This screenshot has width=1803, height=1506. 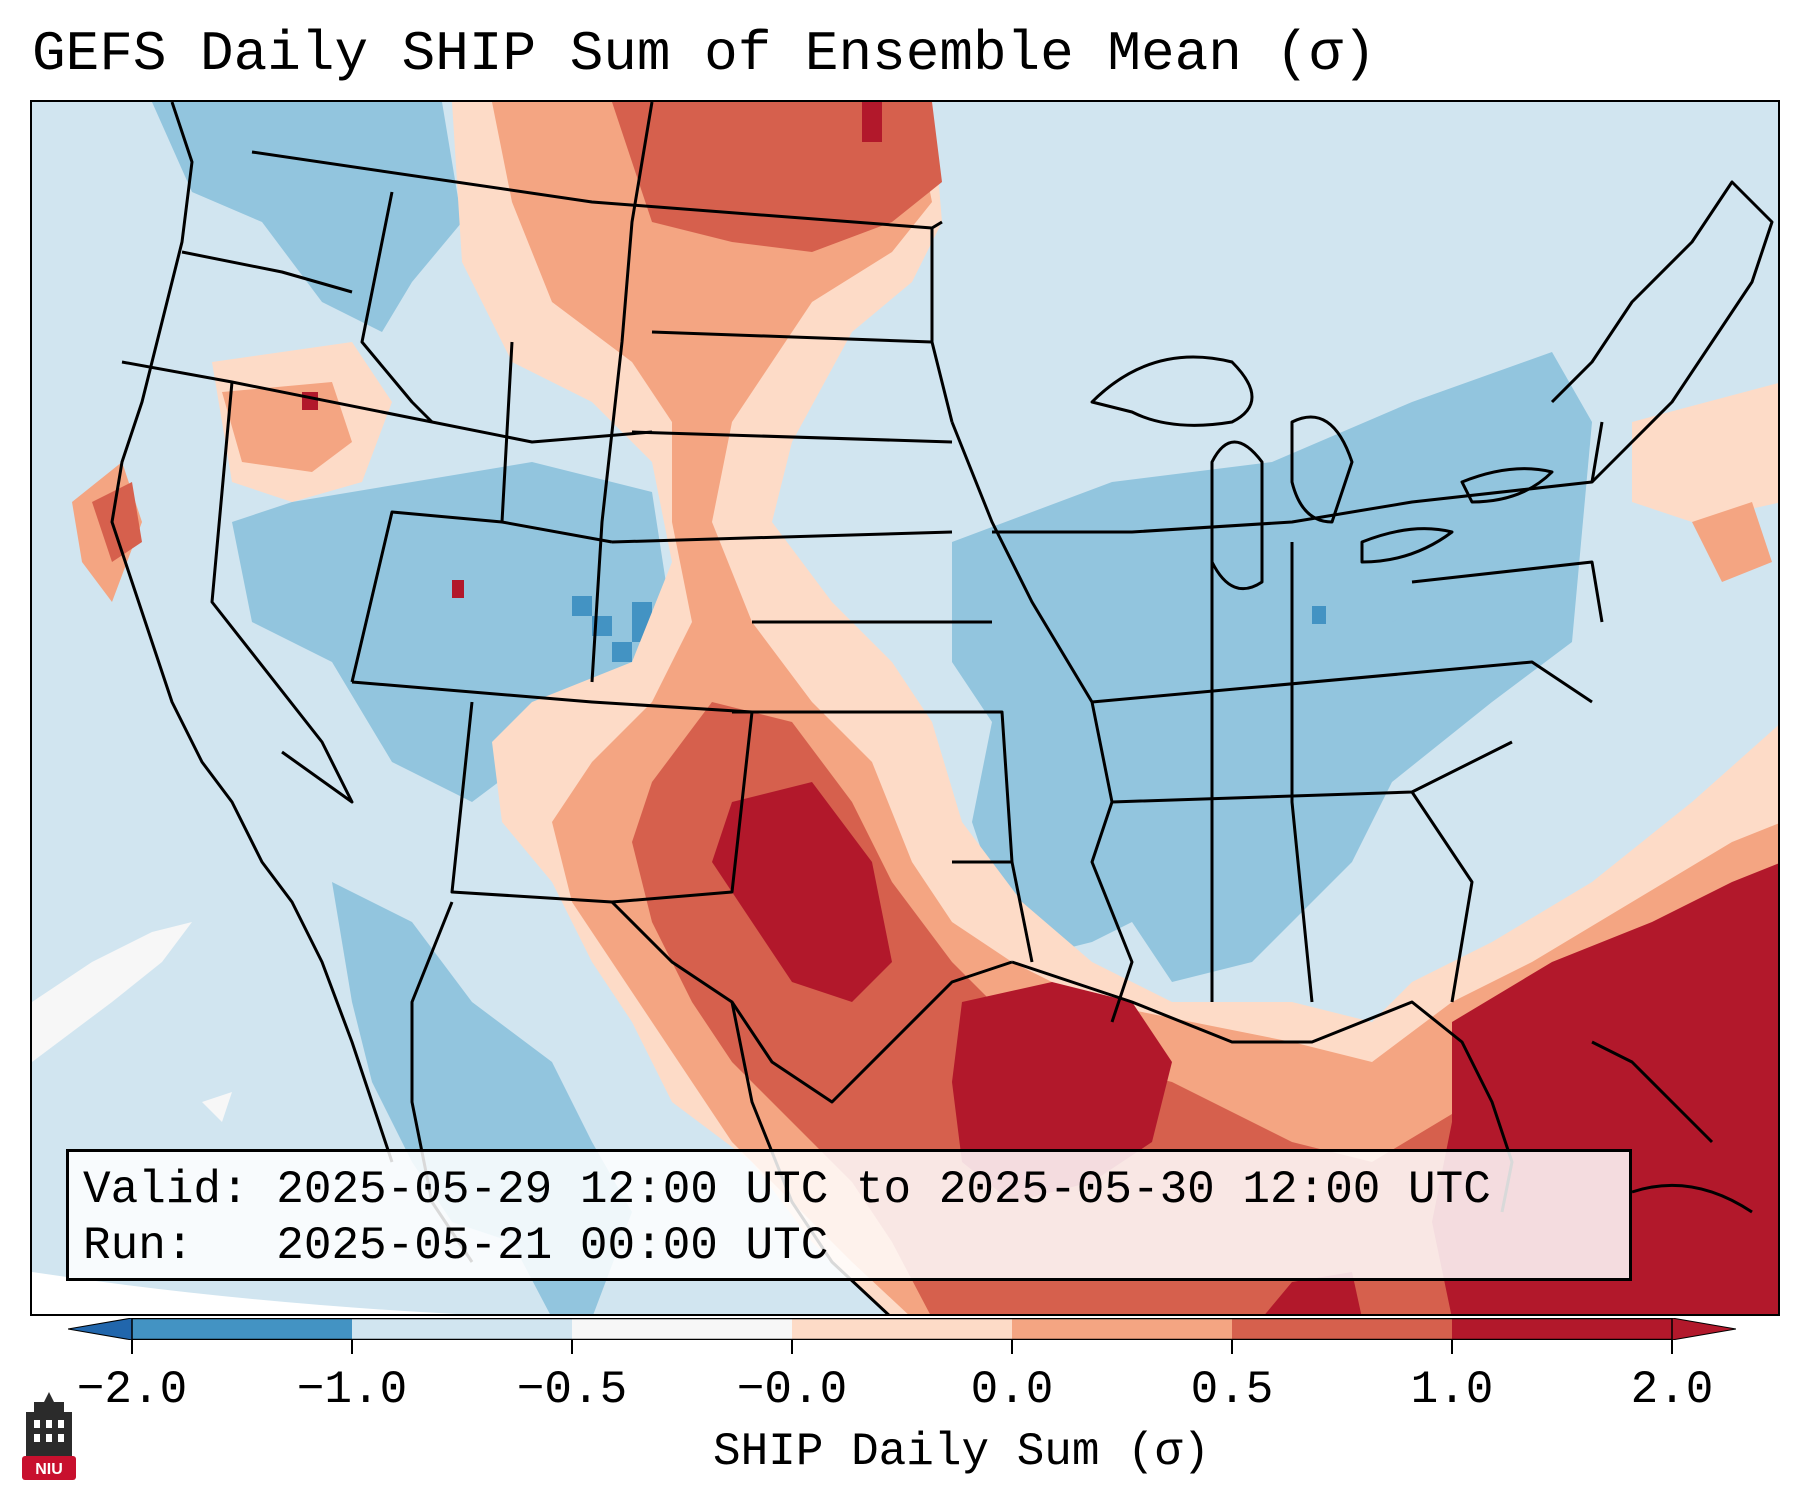 What do you see at coordinates (352, 1390) in the screenshot?
I see `colorbar-tick-label: −1.0` at bounding box center [352, 1390].